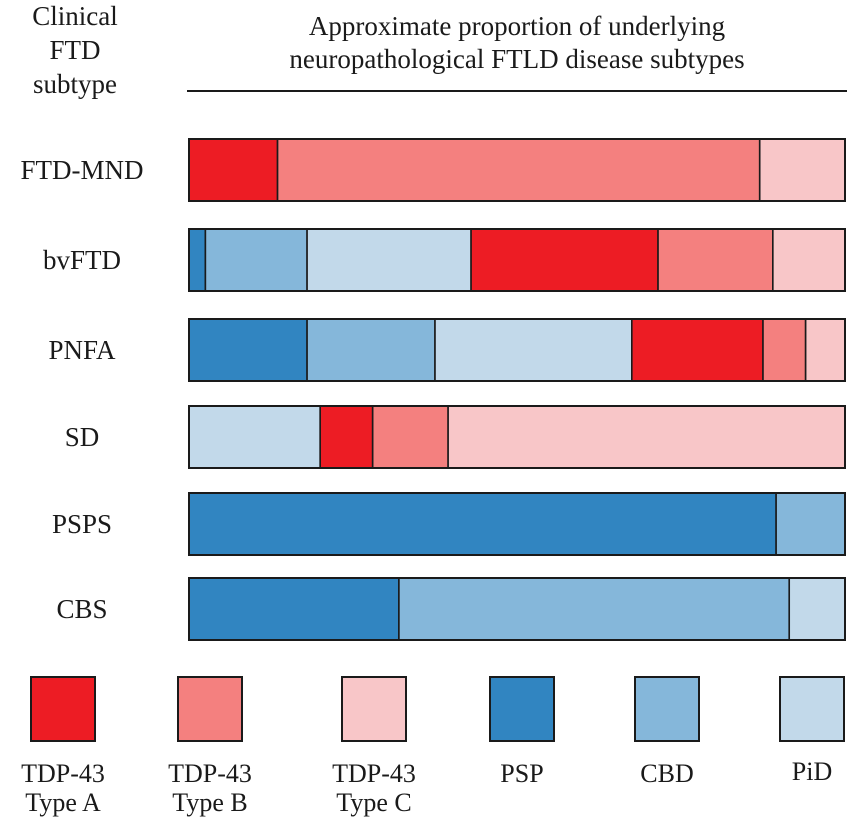 The image size is (850, 821). What do you see at coordinates (210, 709) in the screenshot?
I see `legend-swatch-tdp-43-type-b` at bounding box center [210, 709].